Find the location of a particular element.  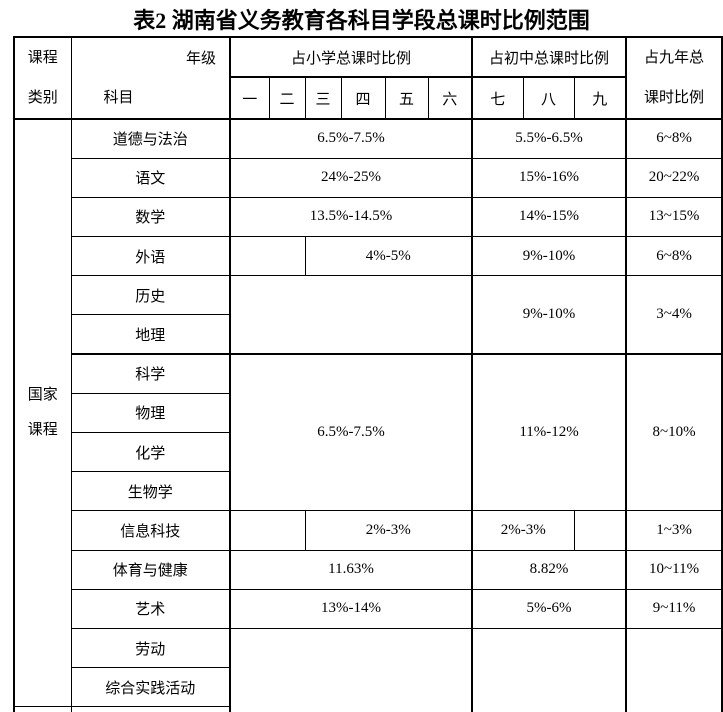

value-junior-hist-geo: 9%-10% is located at coordinates (549, 315).